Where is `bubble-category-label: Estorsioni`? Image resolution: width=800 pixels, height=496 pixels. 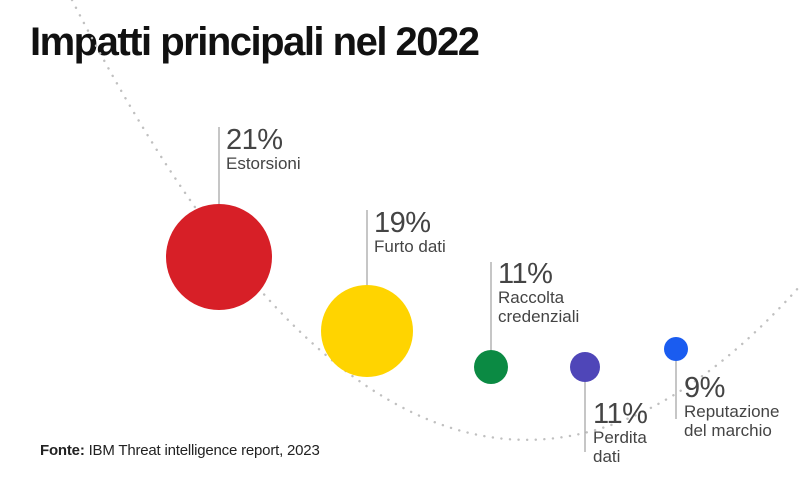 bubble-category-label: Estorsioni is located at coordinates (263, 163).